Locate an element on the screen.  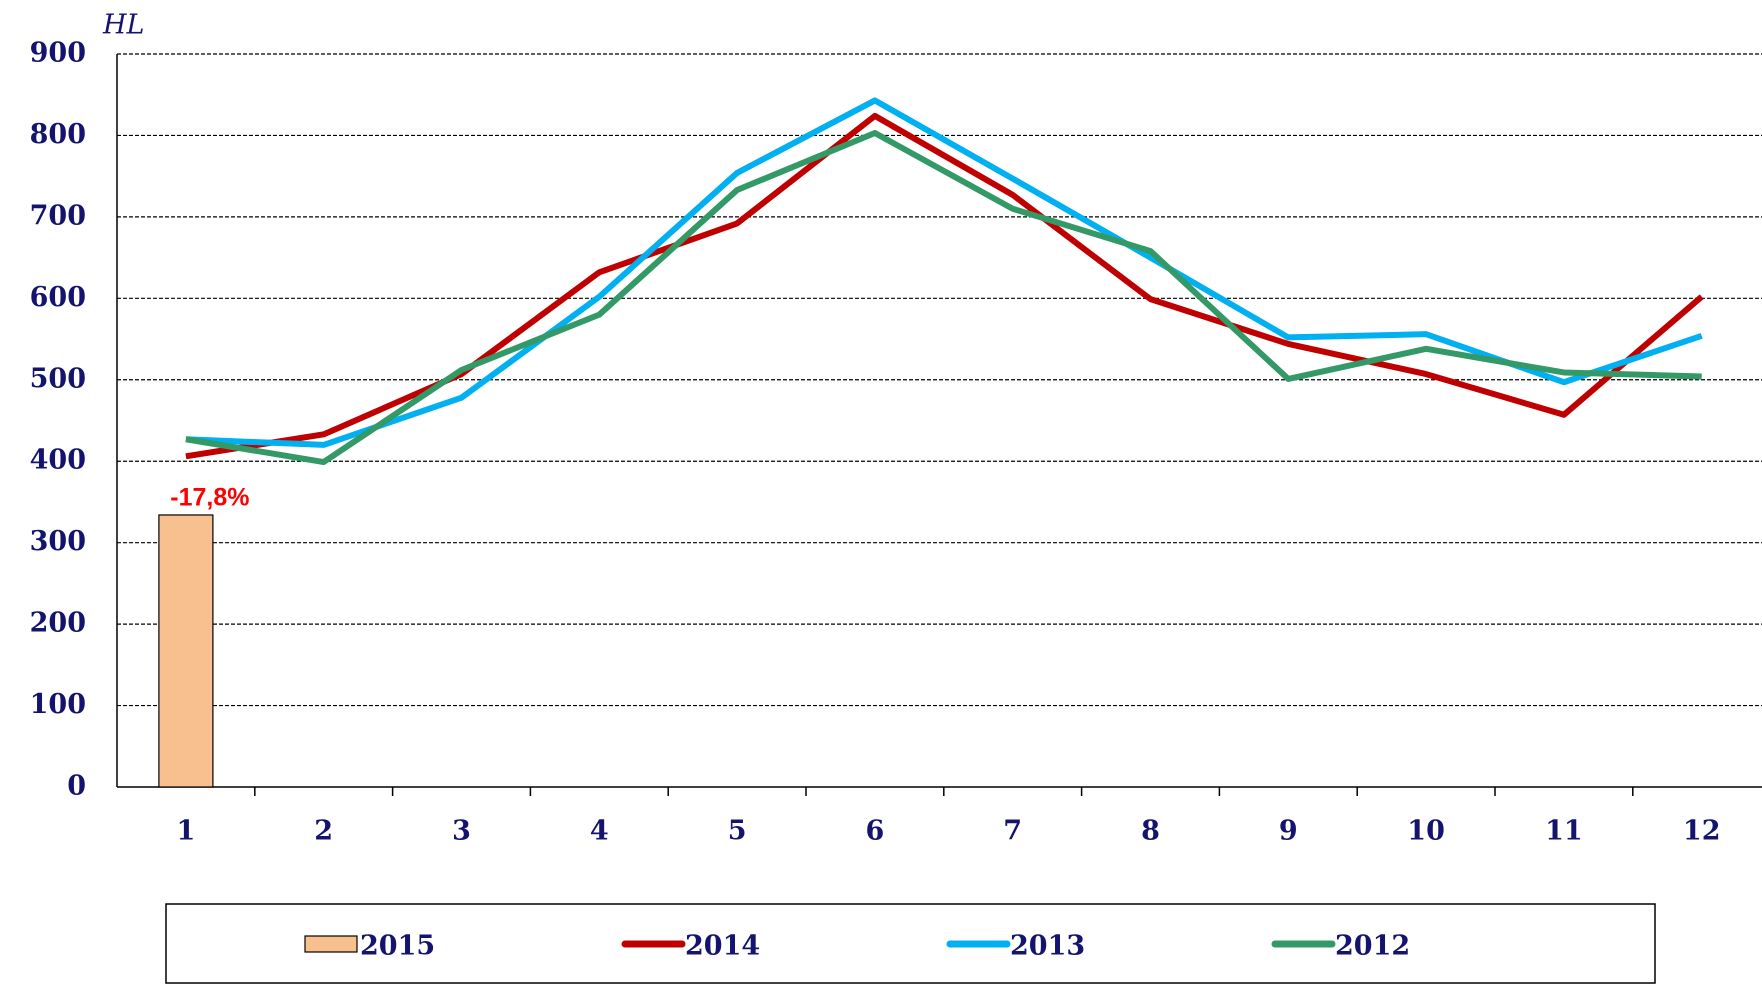
legend-label: 2012 is located at coordinates (1372, 946).